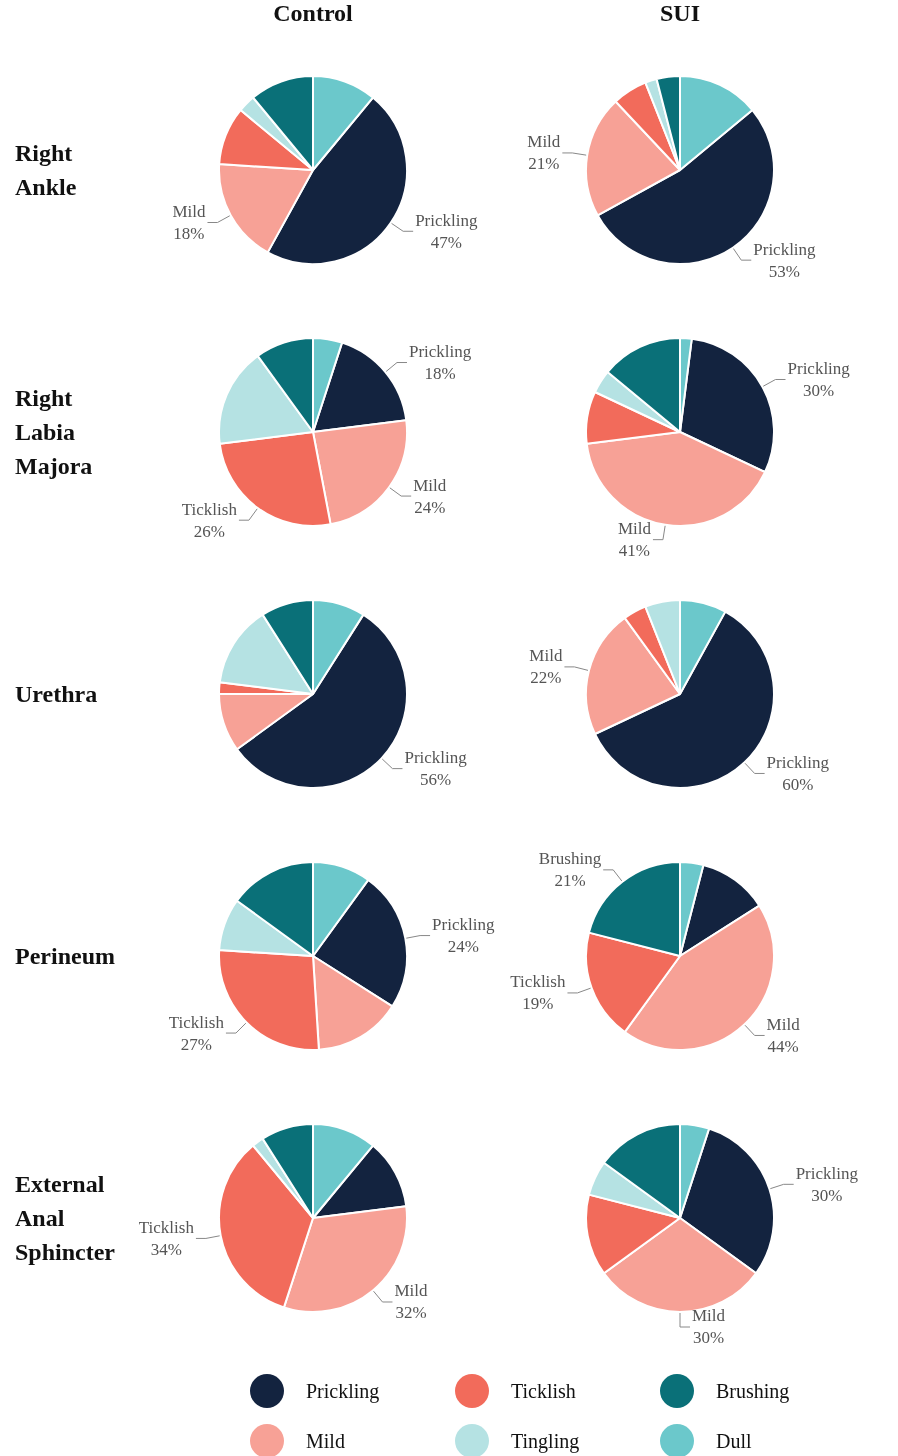 The width and height of the screenshot is (898, 1456). Describe the element at coordinates (543, 1391) in the screenshot. I see `legend-label: Ticklish` at that location.